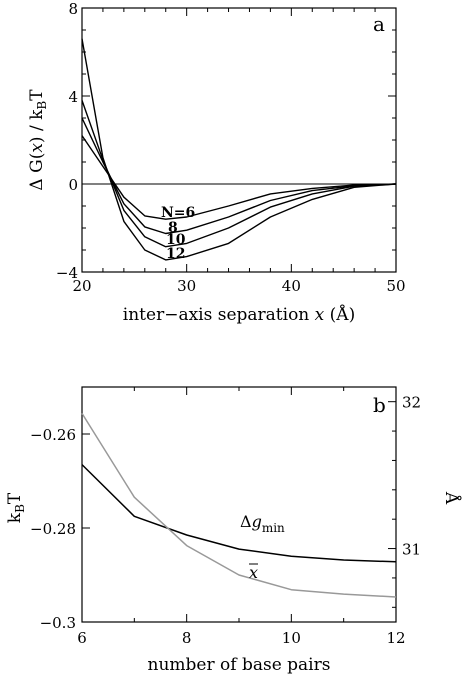 The image size is (463, 681). What do you see at coordinates (379, 405) in the screenshot?
I see `panel-b-letter: b` at bounding box center [379, 405].